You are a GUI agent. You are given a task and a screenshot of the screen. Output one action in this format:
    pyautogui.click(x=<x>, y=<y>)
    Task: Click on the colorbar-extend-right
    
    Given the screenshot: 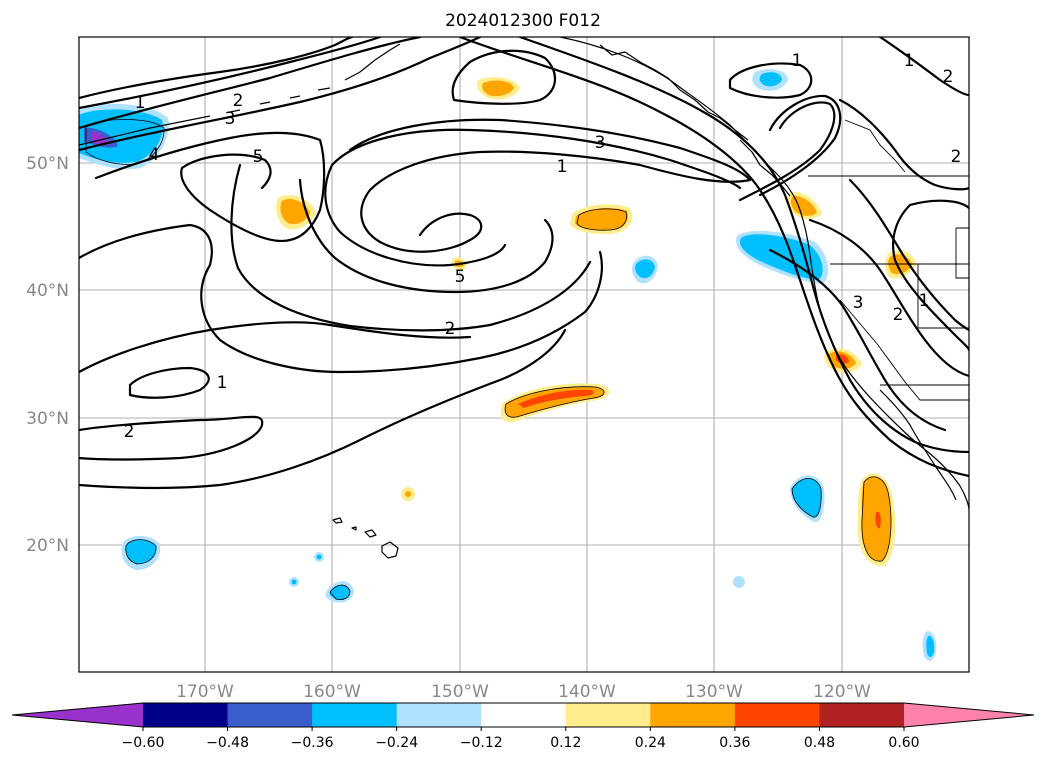 What is the action you would take?
    pyautogui.click(x=969, y=715)
    